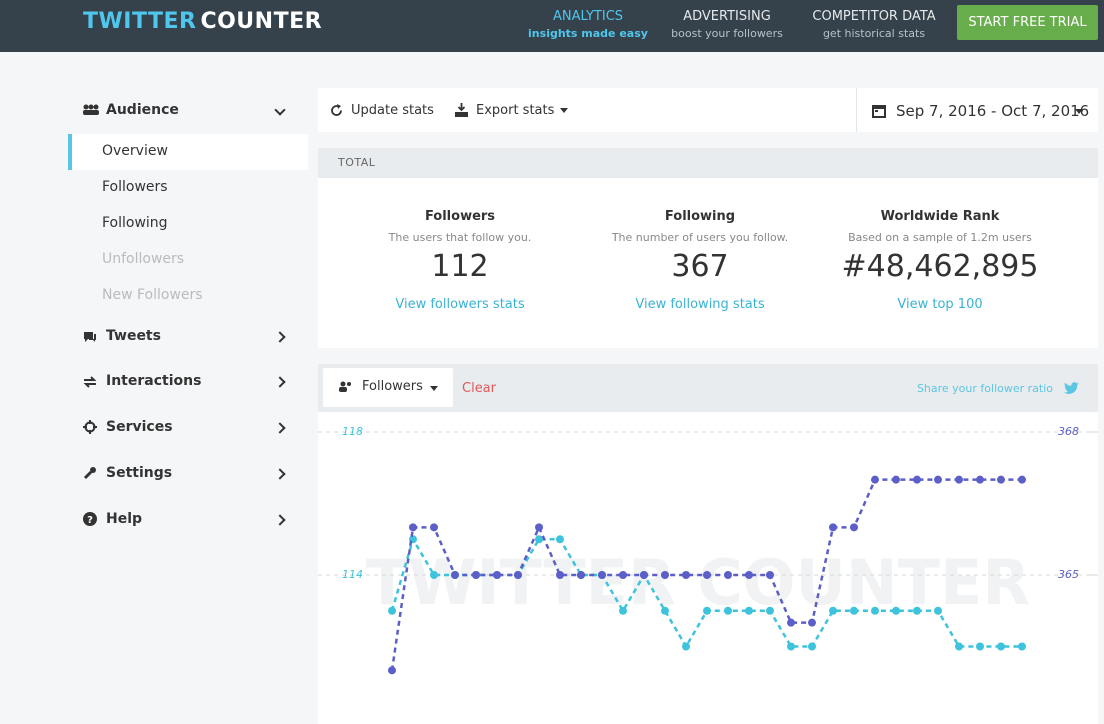 The image size is (1104, 724). What do you see at coordinates (984, 388) in the screenshot?
I see `share-link: Share your follower ratio` at bounding box center [984, 388].